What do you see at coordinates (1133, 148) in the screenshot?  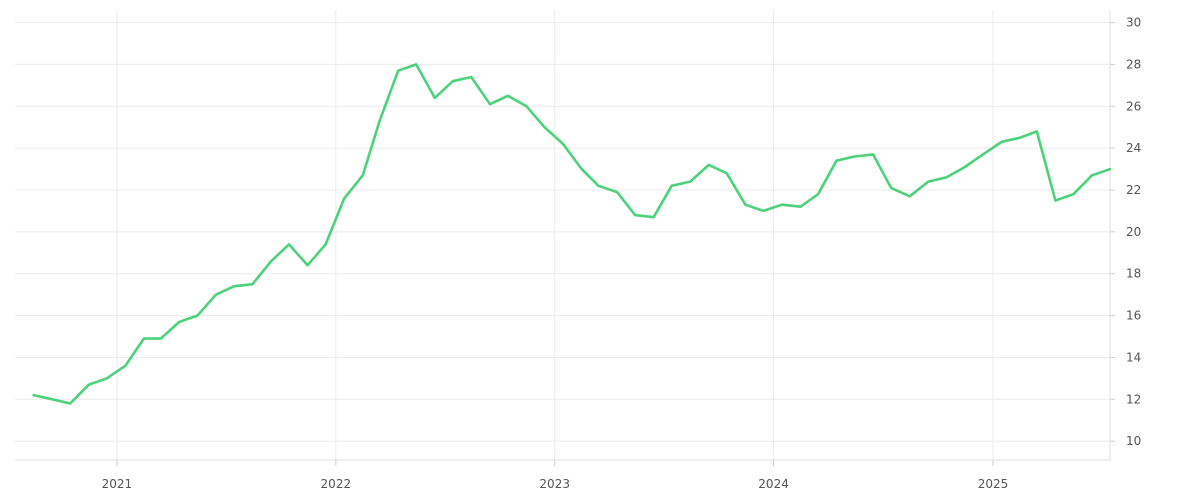 I see `y-tick-label-24: 24` at bounding box center [1133, 148].